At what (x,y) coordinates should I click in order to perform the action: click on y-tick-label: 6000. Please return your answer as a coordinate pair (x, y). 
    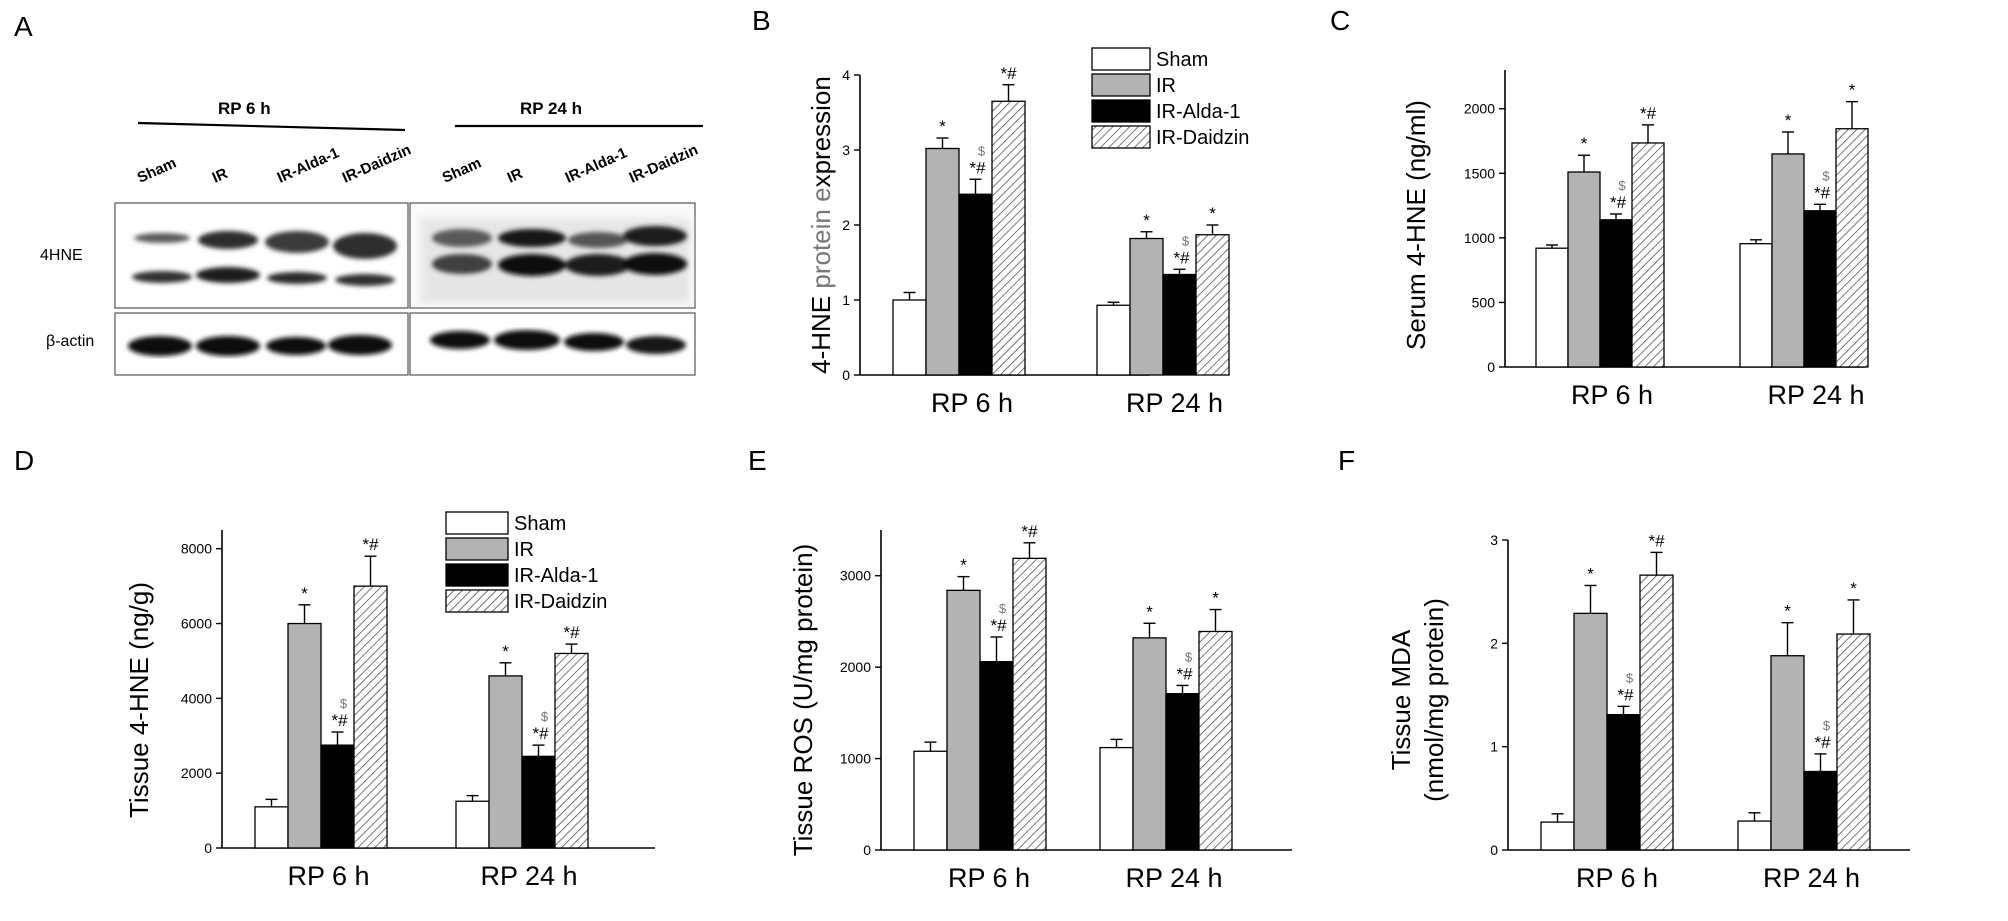
    Looking at the image, I should click on (196, 624).